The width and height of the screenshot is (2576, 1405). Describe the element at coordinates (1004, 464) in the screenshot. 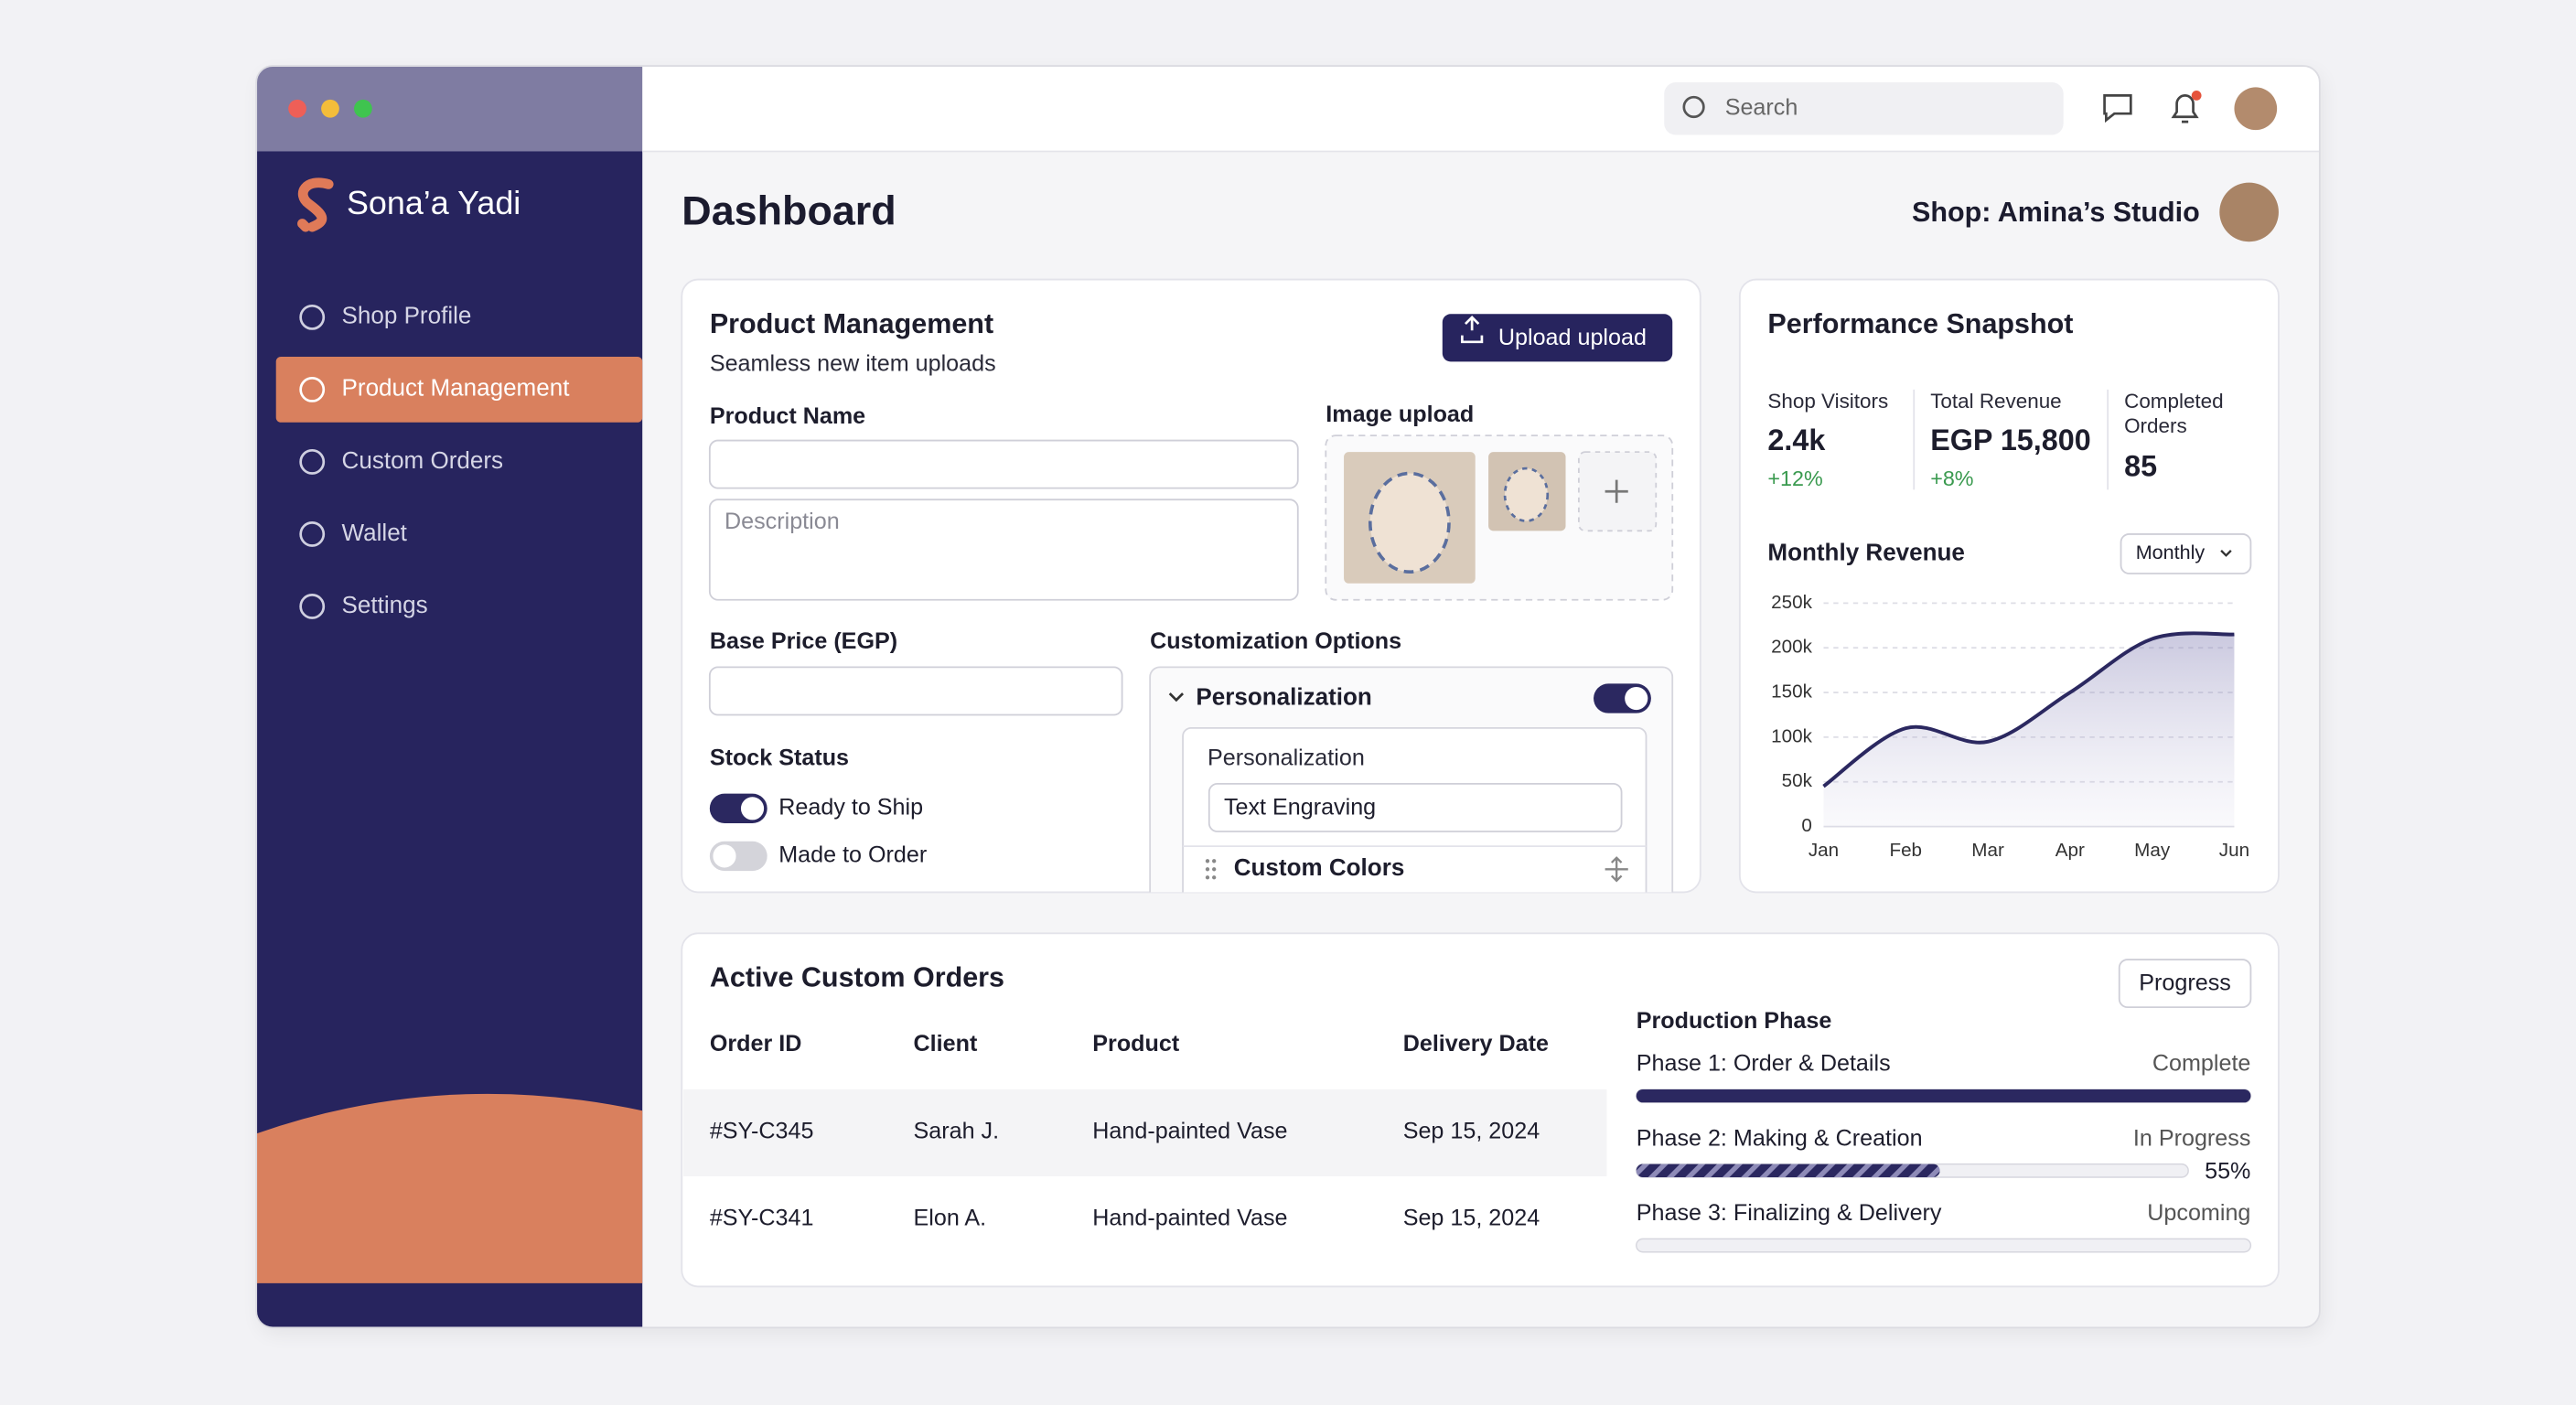

I see `product-name-input` at that location.